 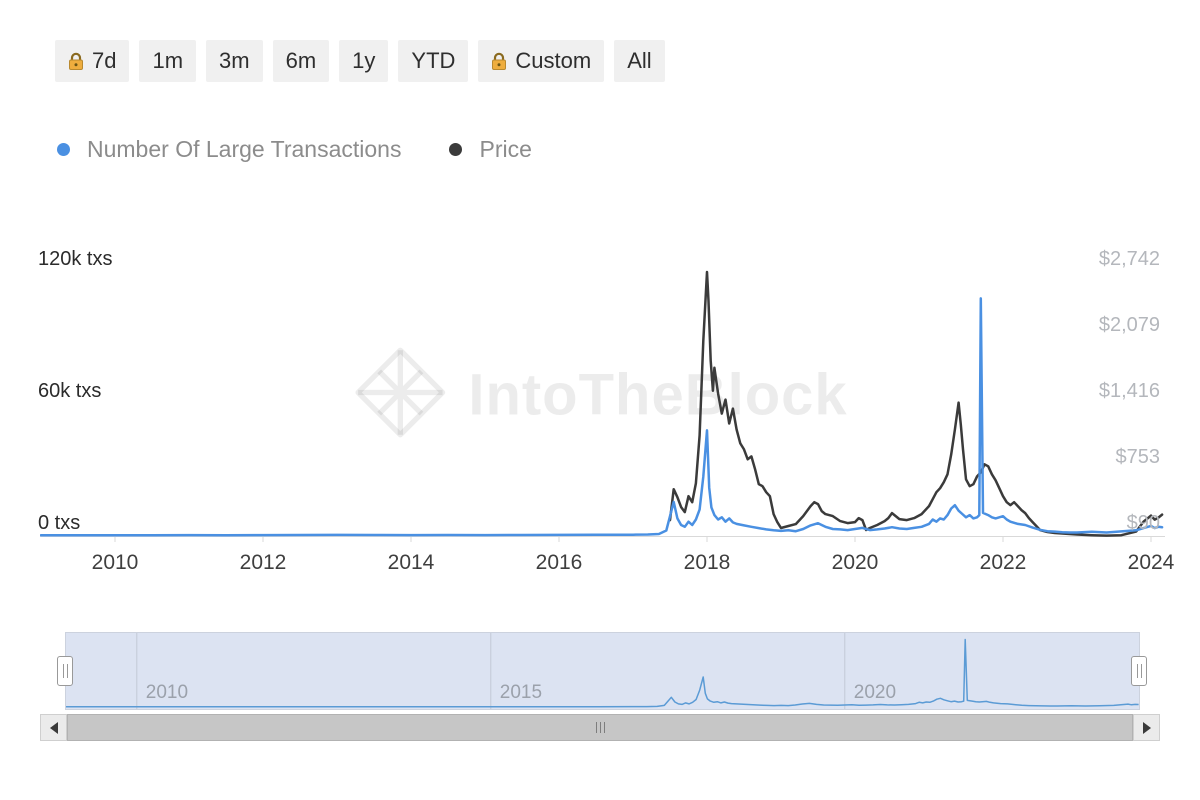 I want to click on range-button-label: All, so click(x=639, y=60).